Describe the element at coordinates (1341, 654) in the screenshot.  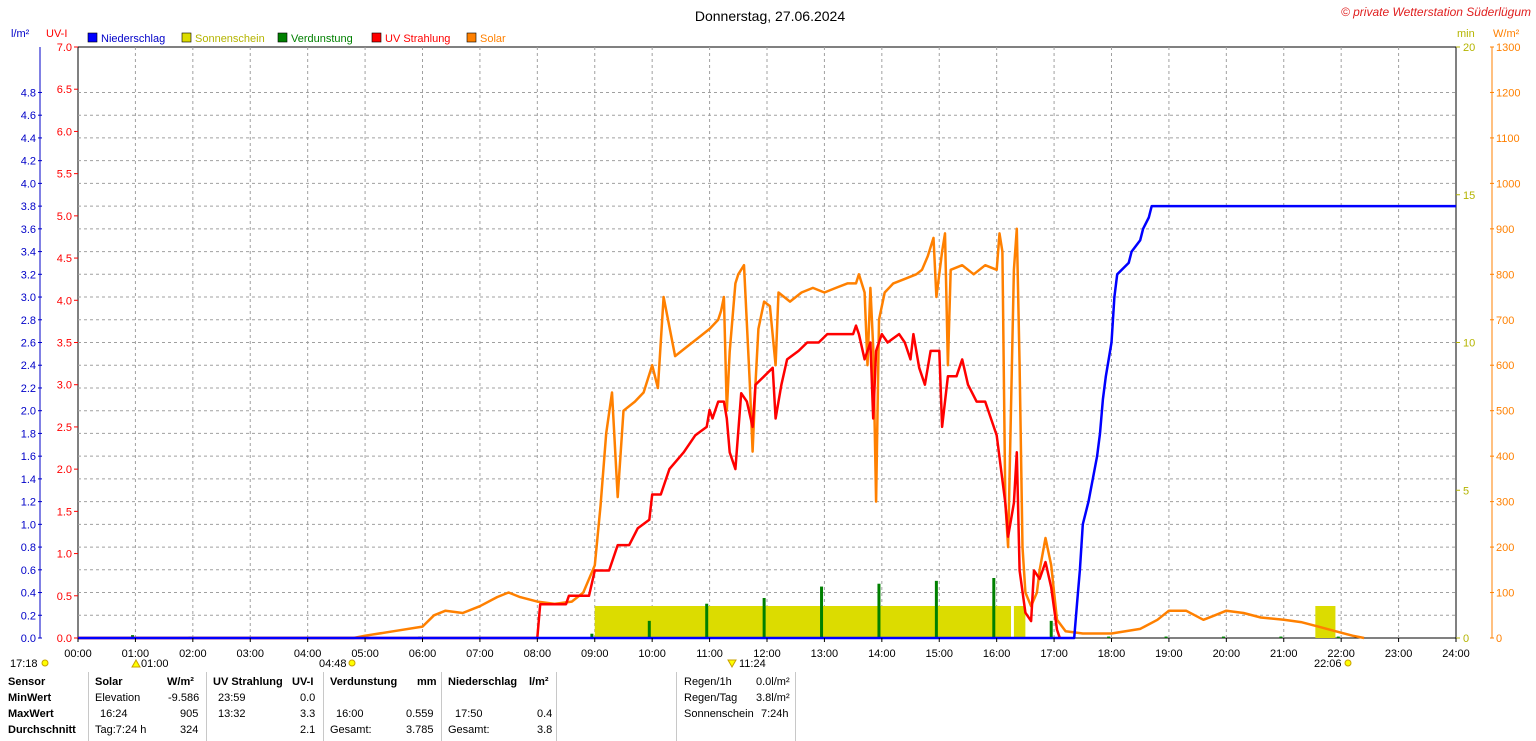
I see `tick-x-22:00: 22:00` at that location.